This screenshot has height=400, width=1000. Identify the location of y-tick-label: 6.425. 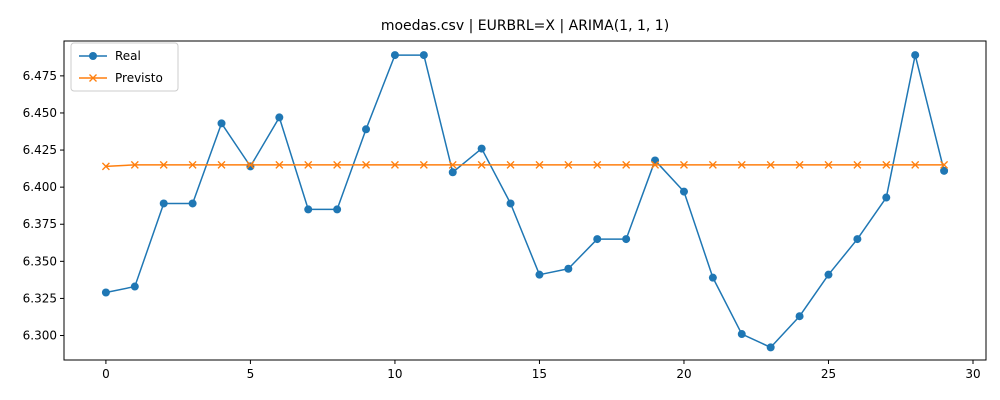
(40, 150).